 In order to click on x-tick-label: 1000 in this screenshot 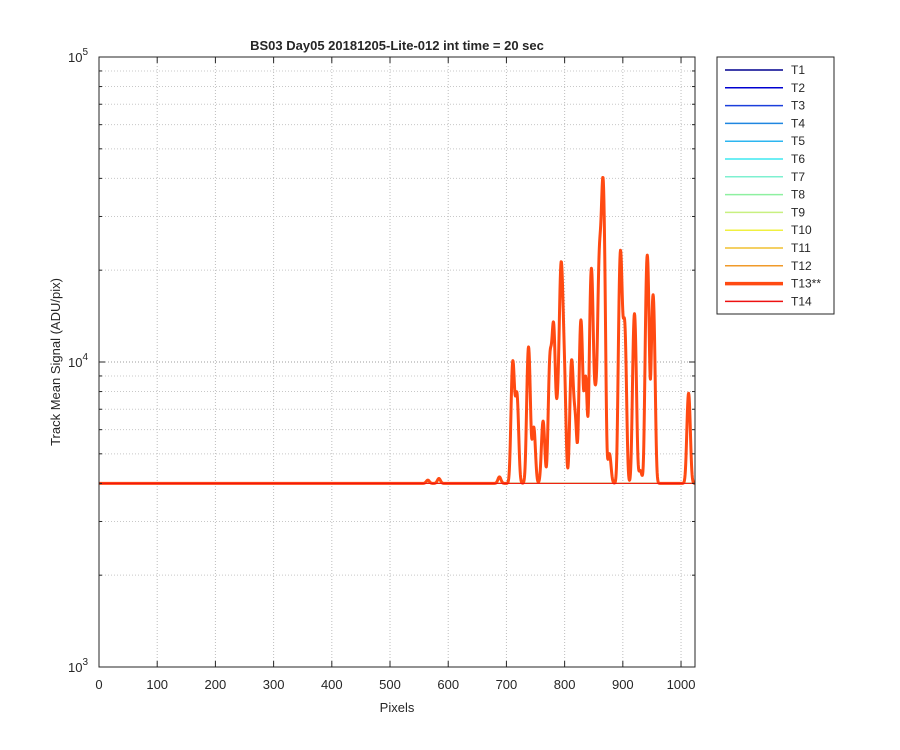, I will do `click(681, 684)`.